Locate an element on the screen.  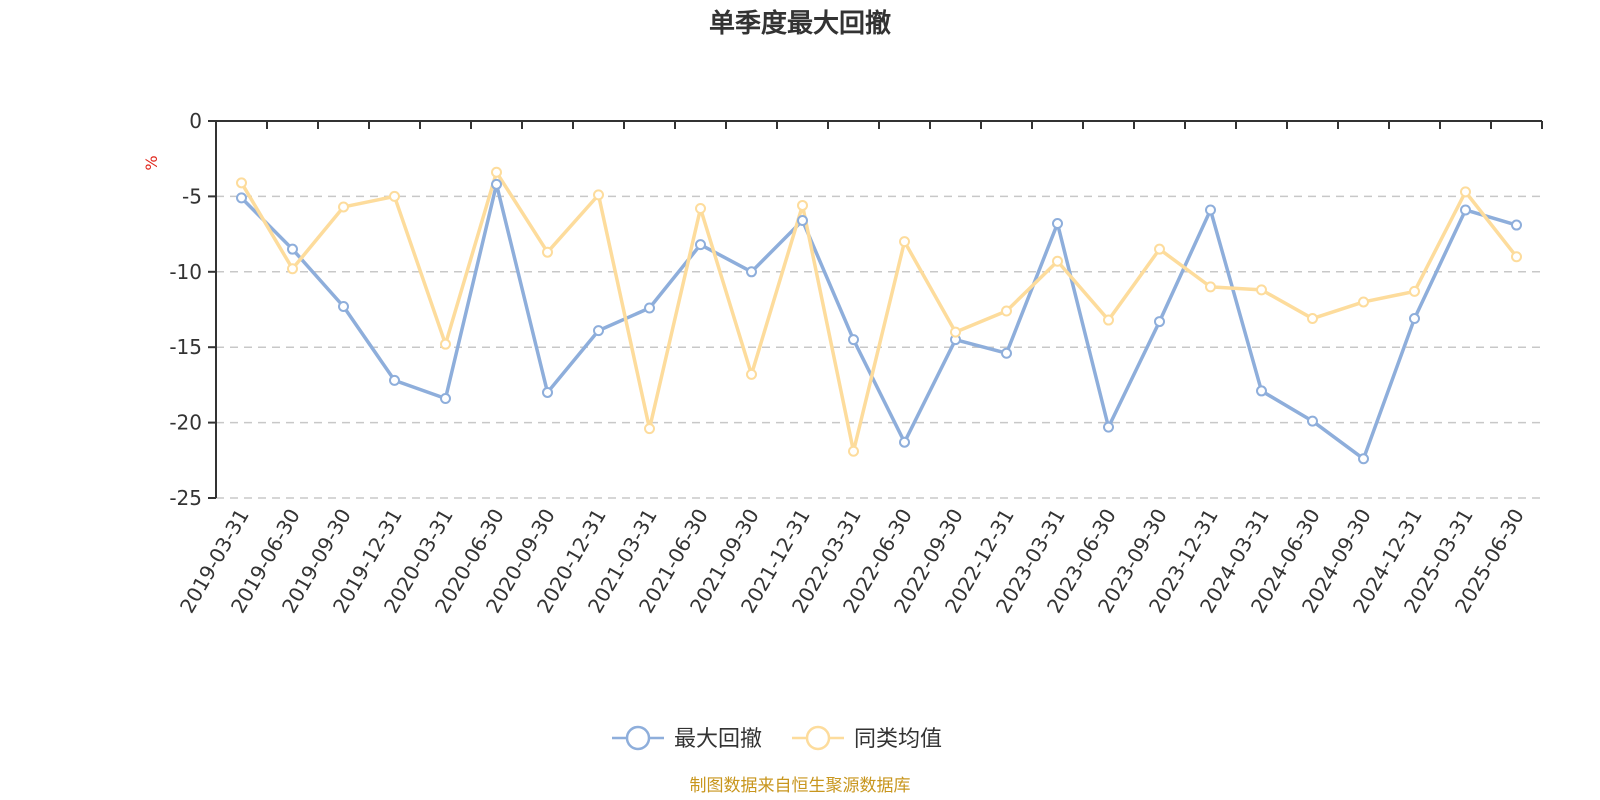
y-tick-label: 0 is located at coordinates (195, 121).